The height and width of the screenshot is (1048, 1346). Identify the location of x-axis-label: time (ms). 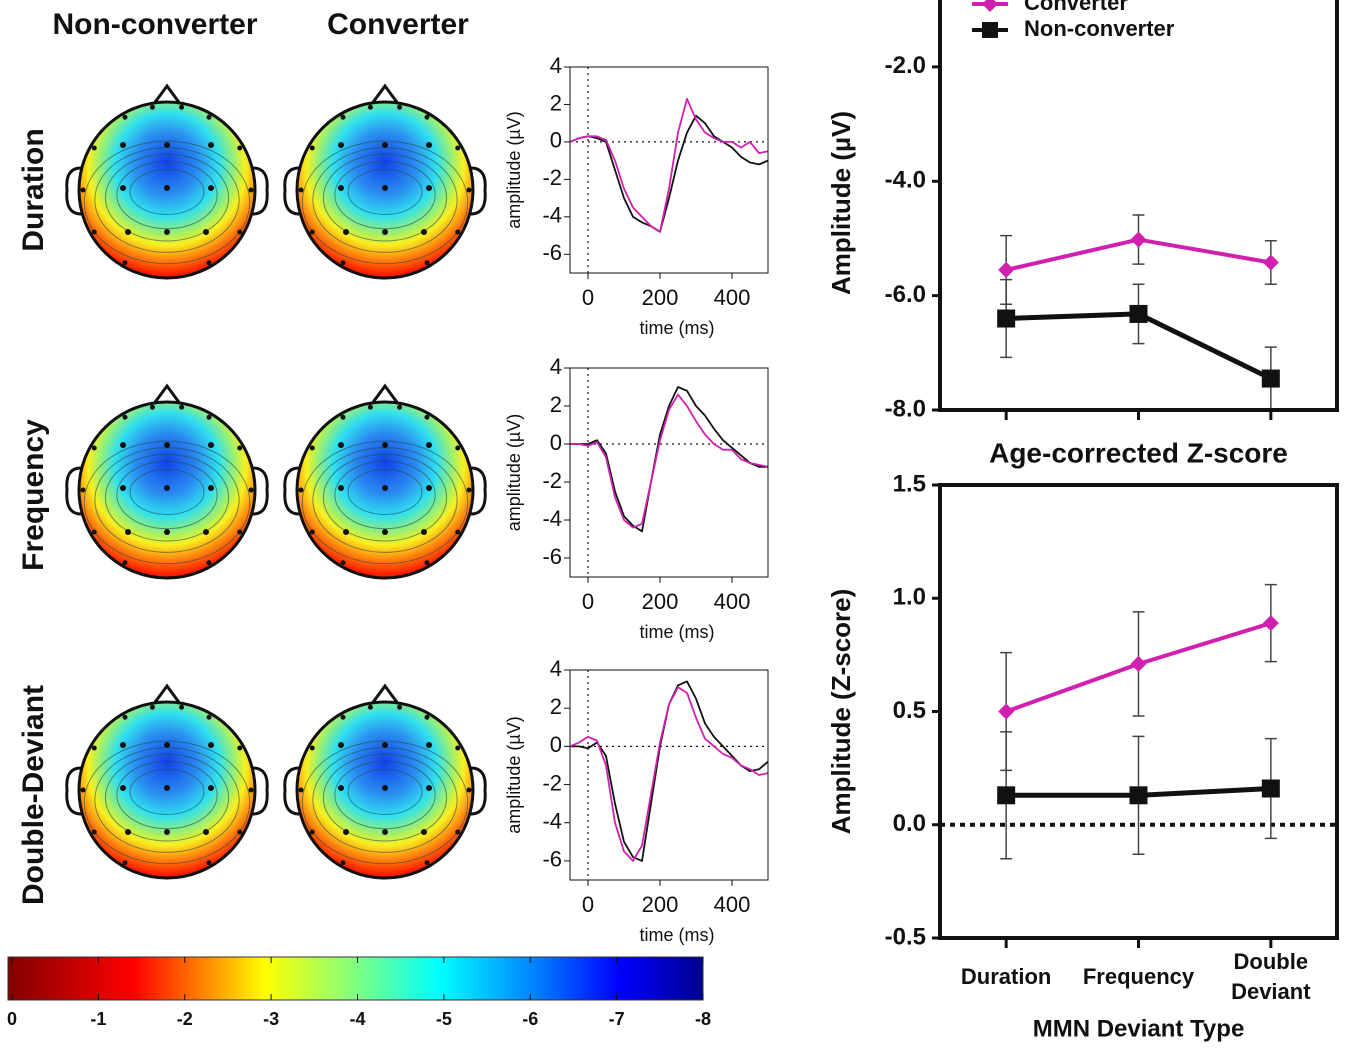
(677, 328).